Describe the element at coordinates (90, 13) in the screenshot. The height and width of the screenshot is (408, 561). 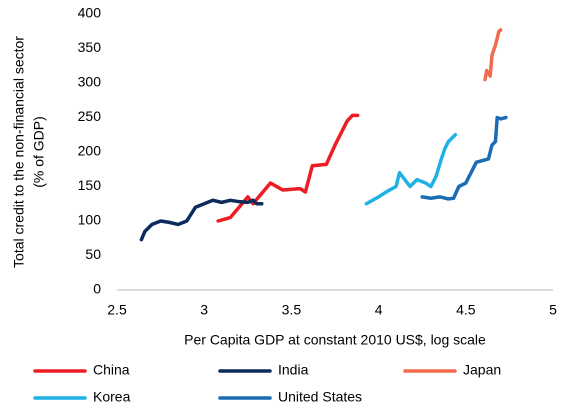
I see `y-tick-label: 400` at that location.